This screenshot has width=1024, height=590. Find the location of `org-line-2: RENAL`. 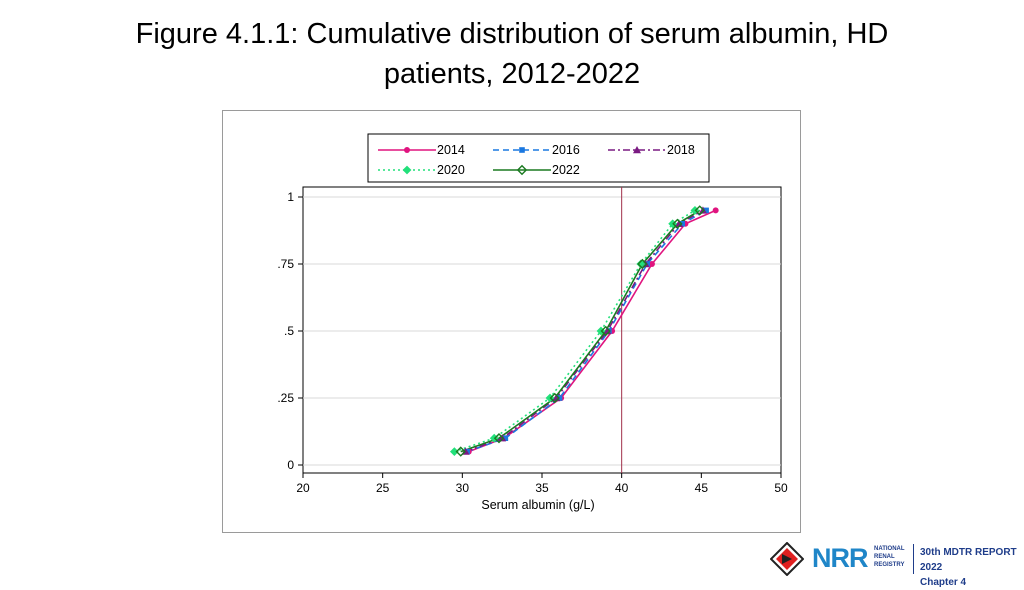

org-line-2: RENAL is located at coordinates (884, 557).